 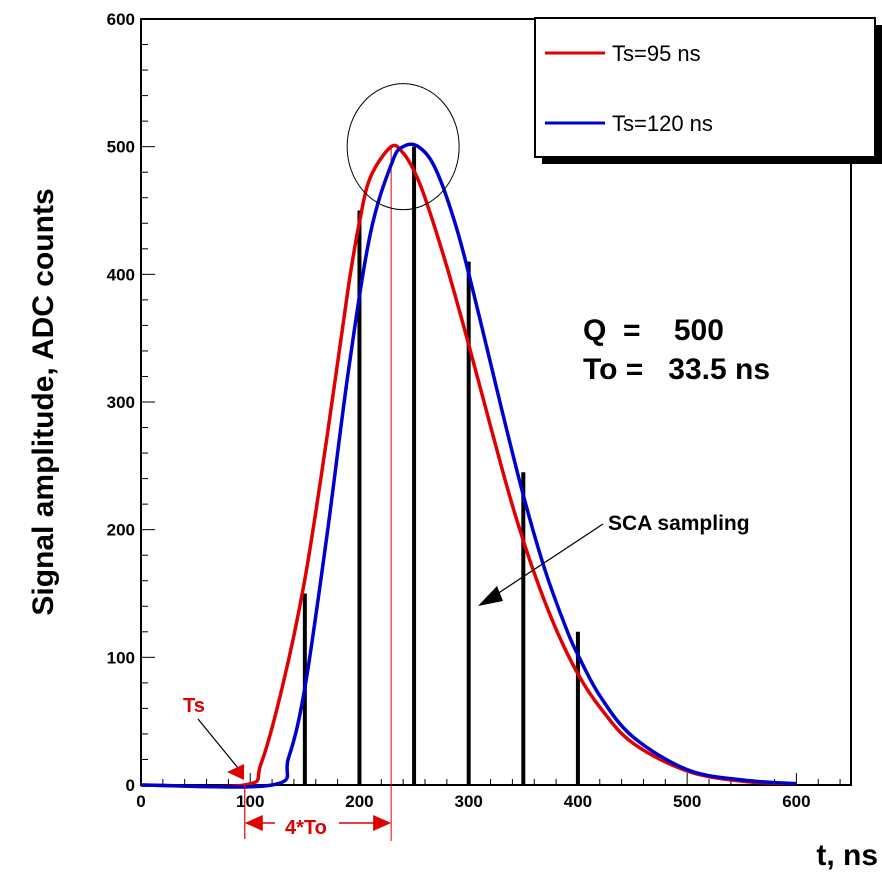 What do you see at coordinates (194, 706) in the screenshot?
I see `ts-label: Ts` at bounding box center [194, 706].